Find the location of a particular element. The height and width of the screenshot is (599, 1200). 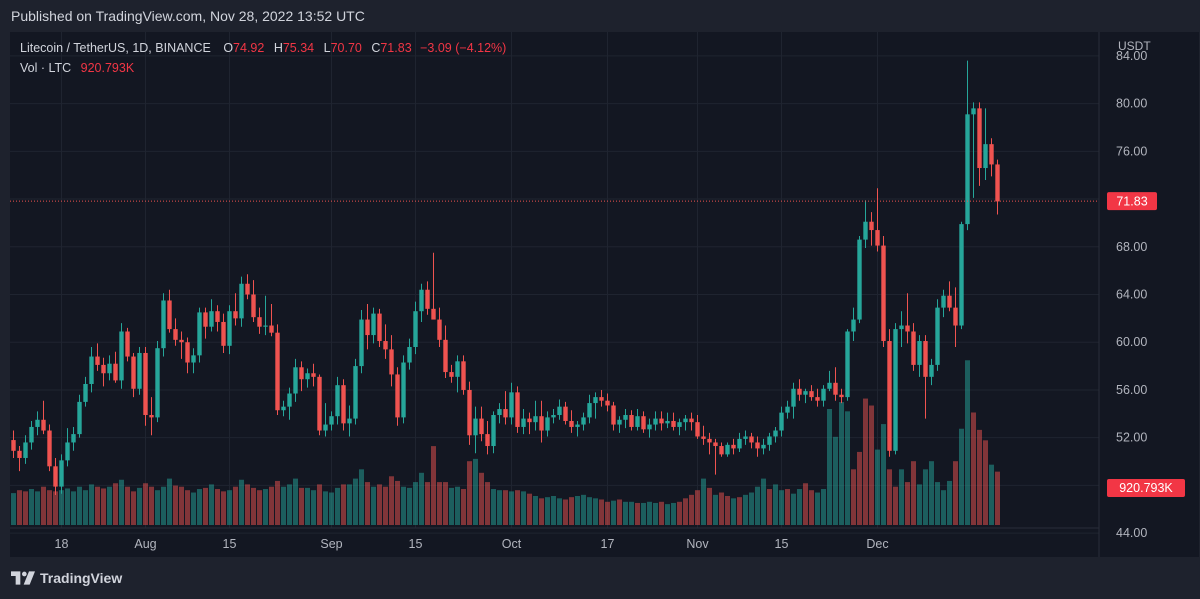

y-tick-label: 68.00 is located at coordinates (1131, 247).